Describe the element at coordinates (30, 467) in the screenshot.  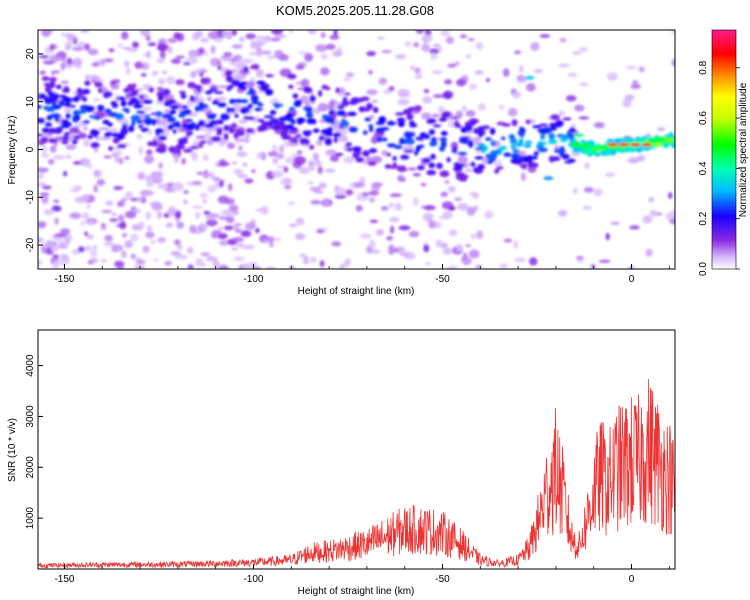
I see `y-tick-label: 2000` at that location.